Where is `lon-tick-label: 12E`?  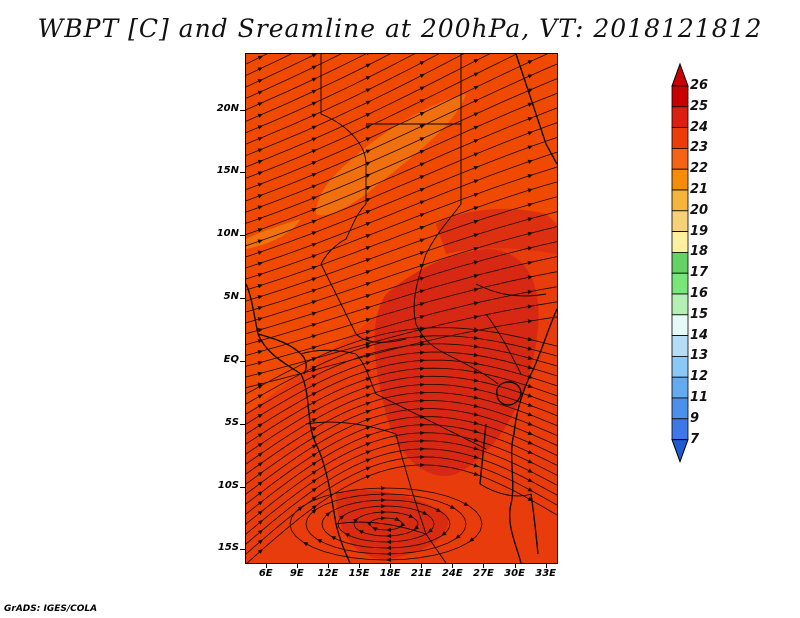 lon-tick-label: 12E is located at coordinates (328, 573).